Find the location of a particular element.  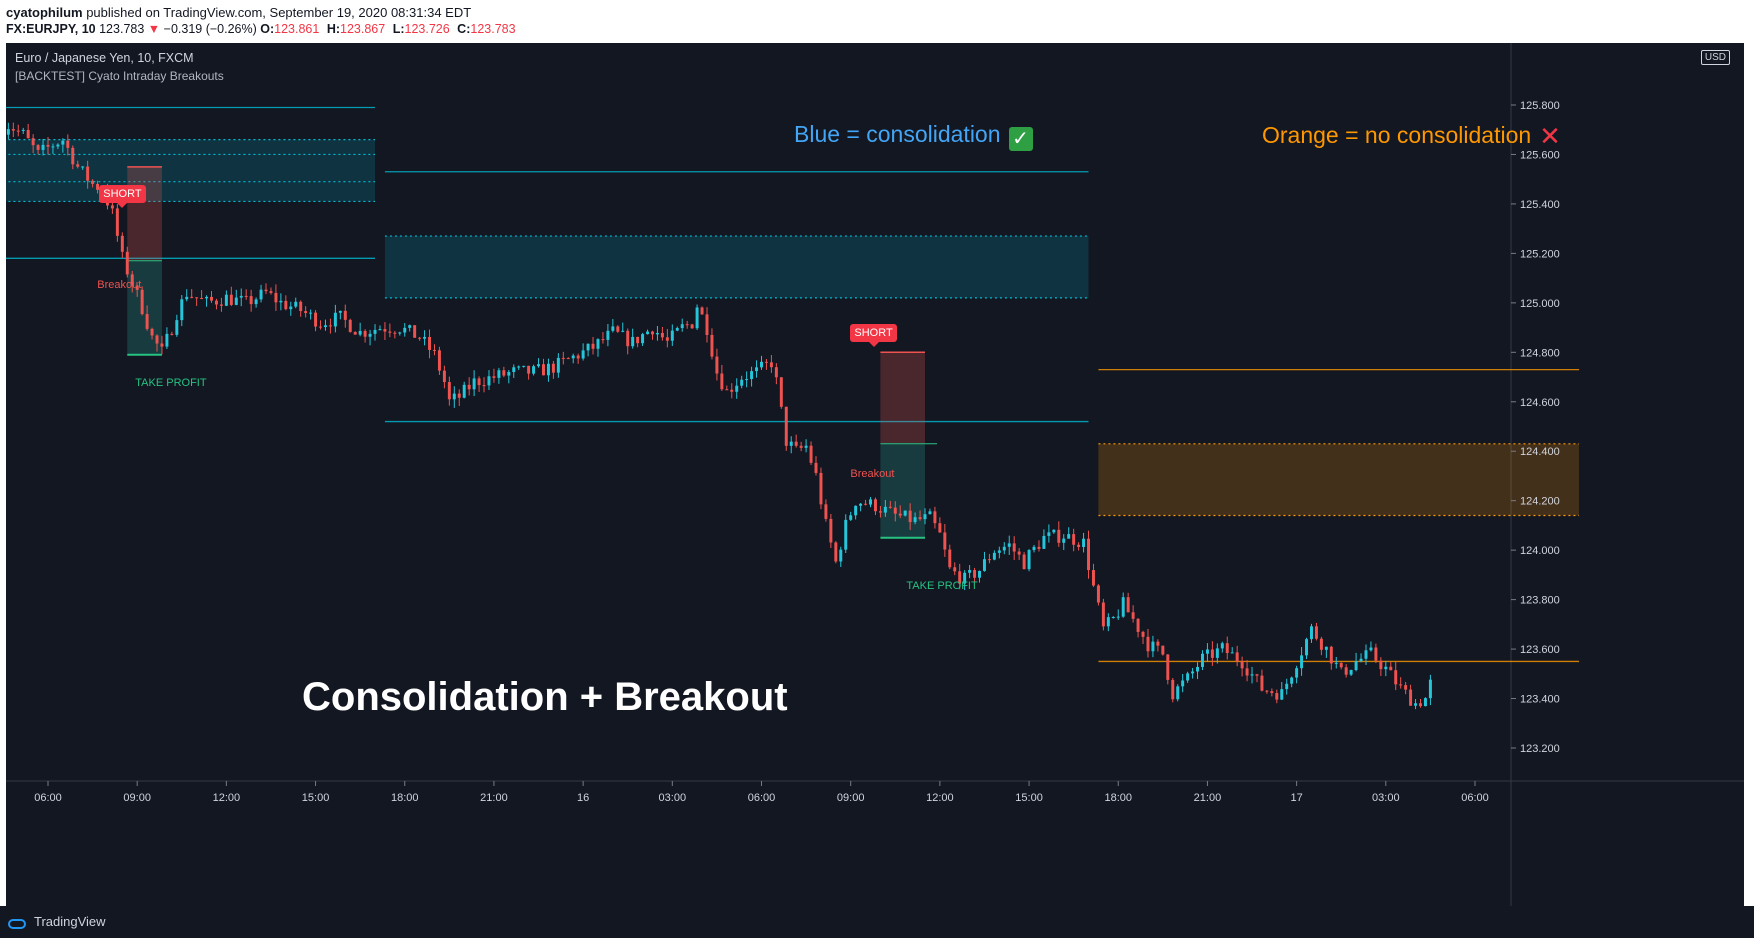

author-name: cyatophilum is located at coordinates (44, 12).